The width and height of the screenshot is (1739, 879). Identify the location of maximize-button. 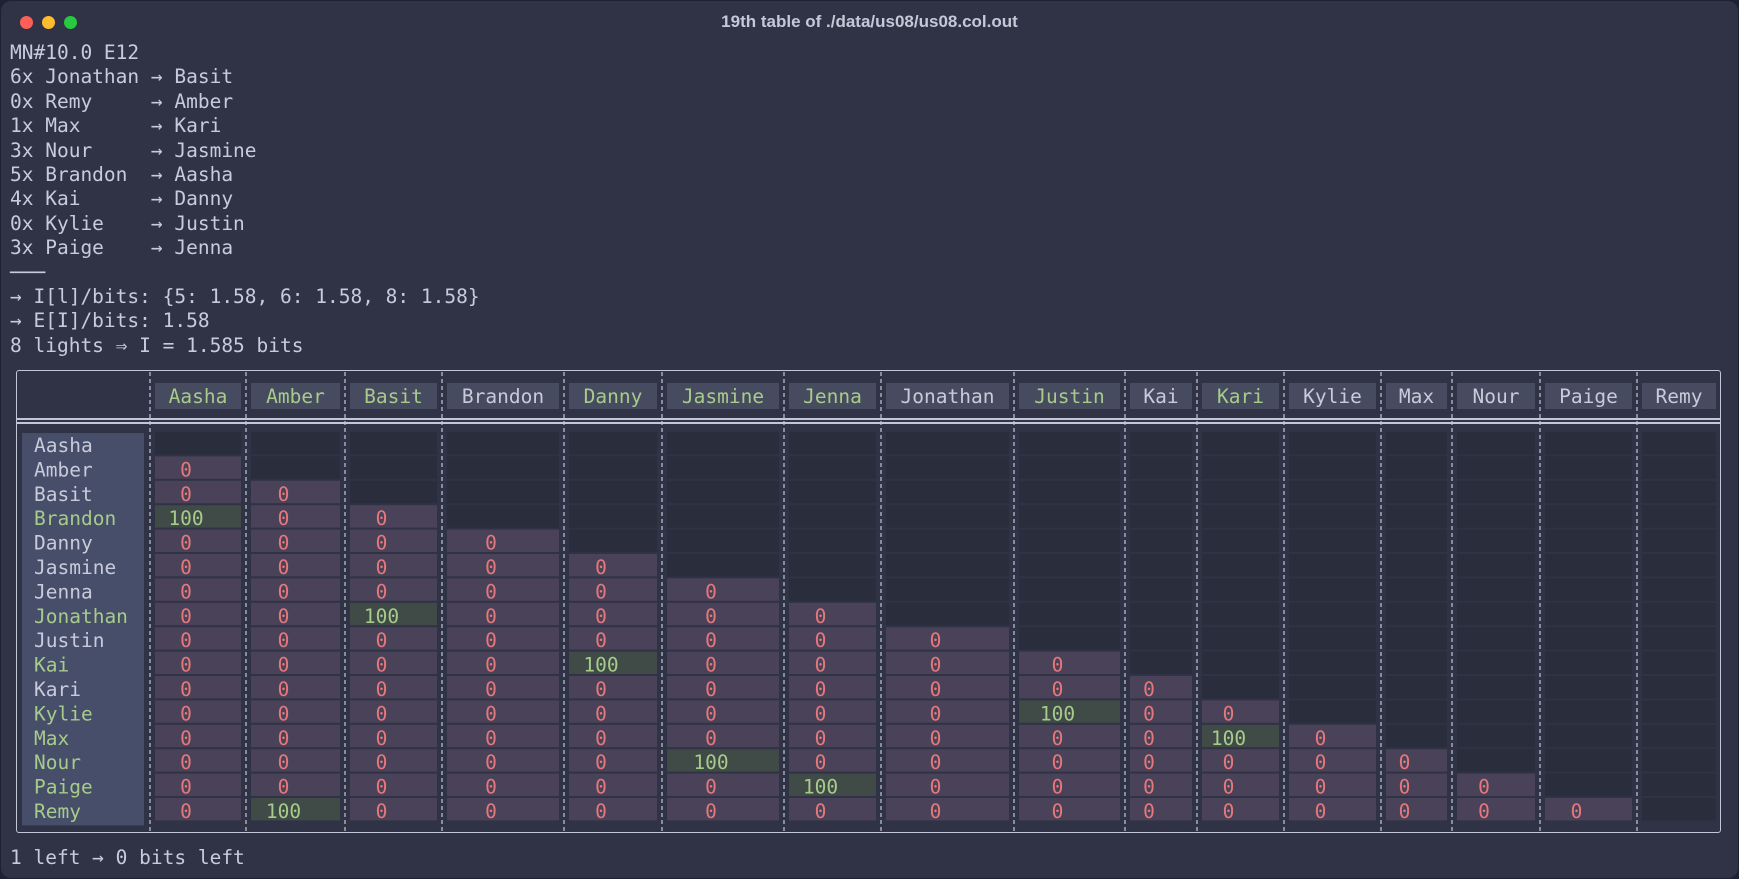
(70, 22).